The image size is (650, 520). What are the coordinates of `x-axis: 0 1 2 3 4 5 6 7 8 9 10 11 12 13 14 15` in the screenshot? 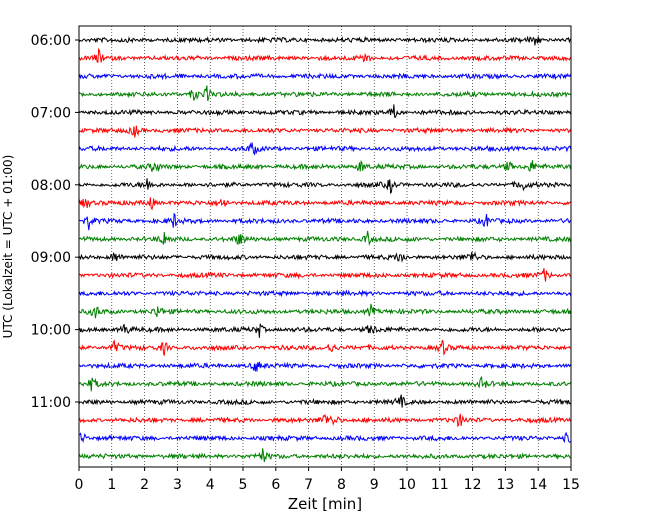 It's located at (327, 480).